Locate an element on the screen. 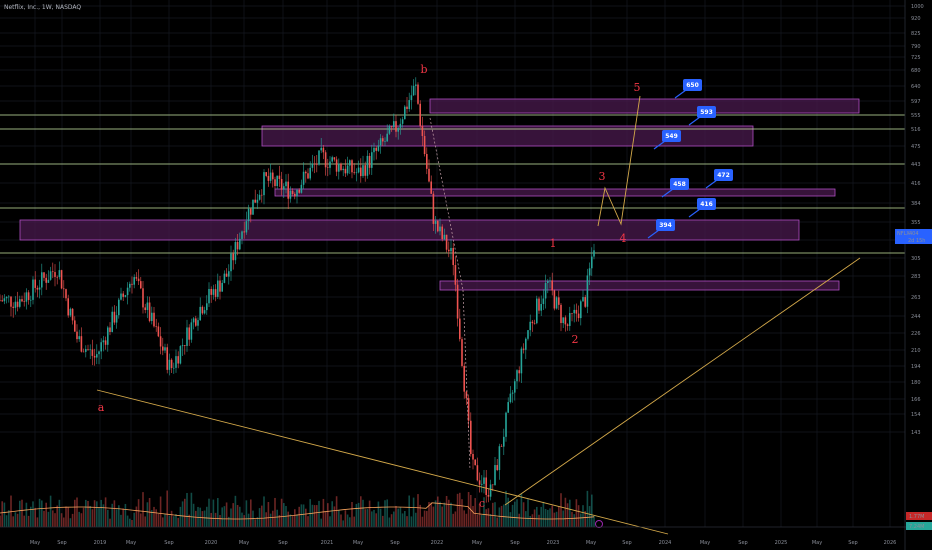 The image size is (932, 550). callout-pointer is located at coordinates (653, 234).